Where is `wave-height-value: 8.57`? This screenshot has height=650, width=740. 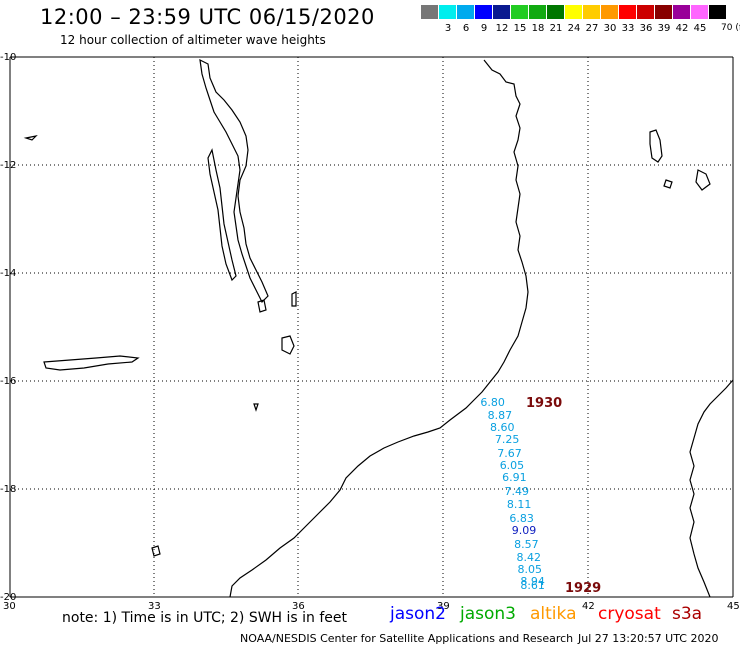 wave-height-value: 8.57 is located at coordinates (526, 544).